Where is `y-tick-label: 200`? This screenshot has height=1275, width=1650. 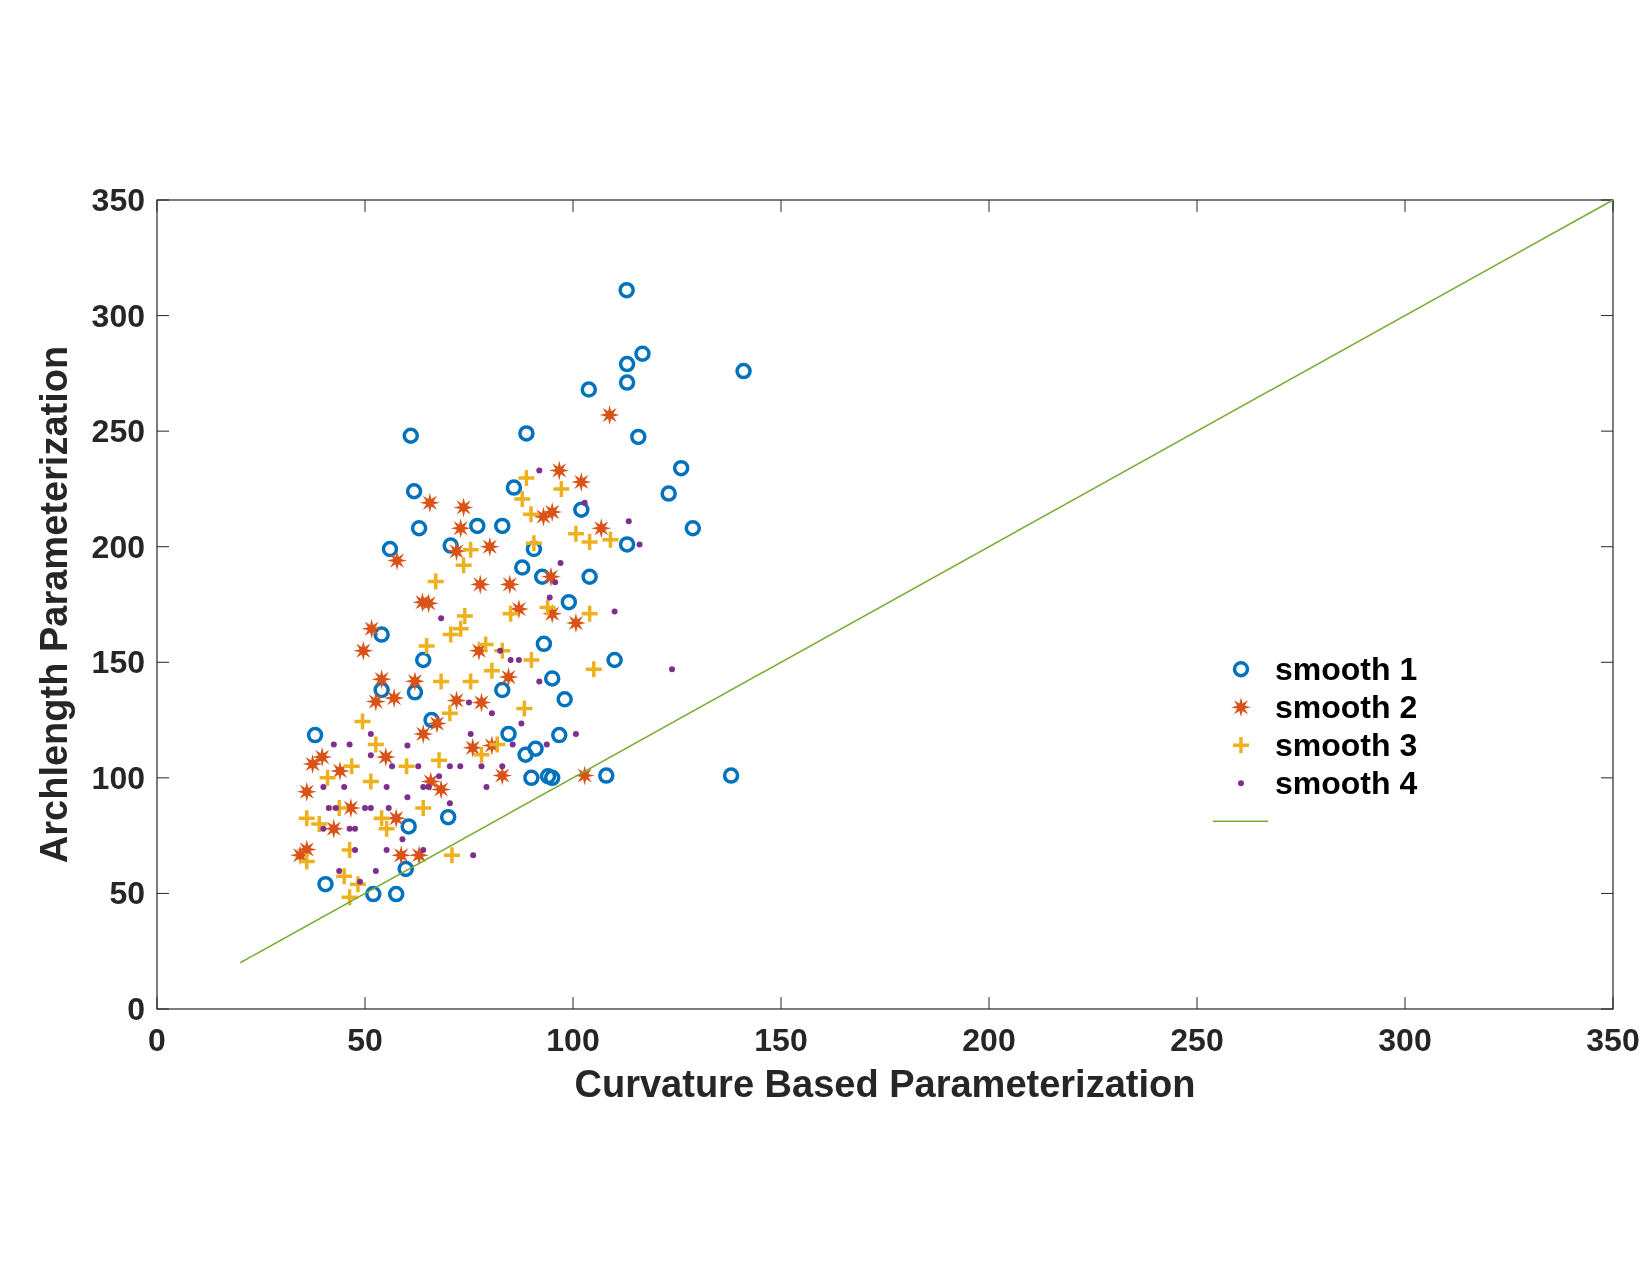 y-tick-label: 200 is located at coordinates (118, 546).